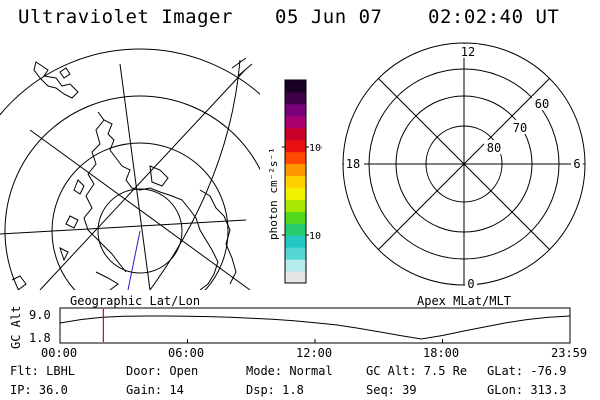 The image size is (600, 400). I want to click on mlt-label-6: 6, so click(576, 164).